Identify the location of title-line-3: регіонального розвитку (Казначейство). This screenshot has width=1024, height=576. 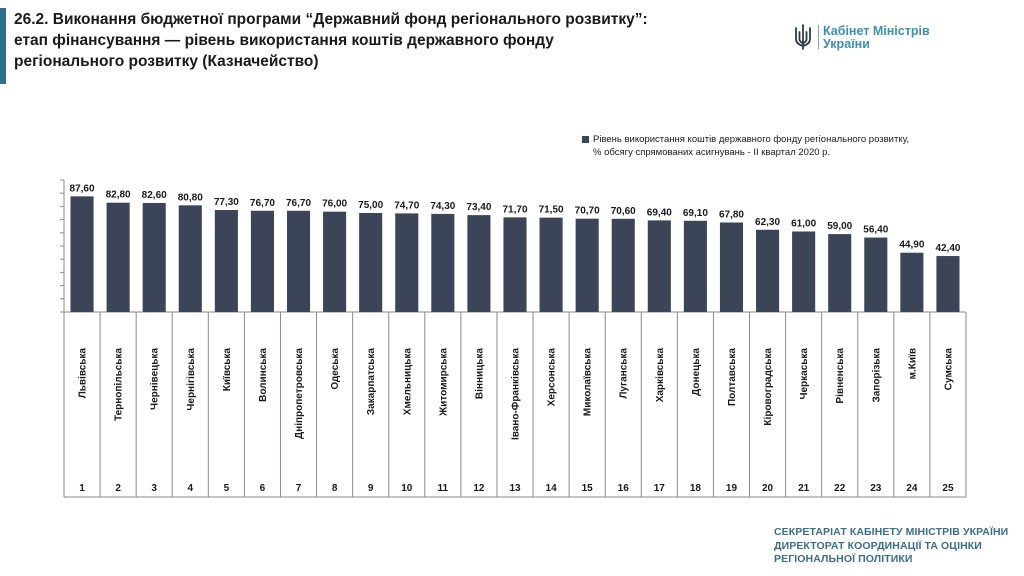
(166, 61).